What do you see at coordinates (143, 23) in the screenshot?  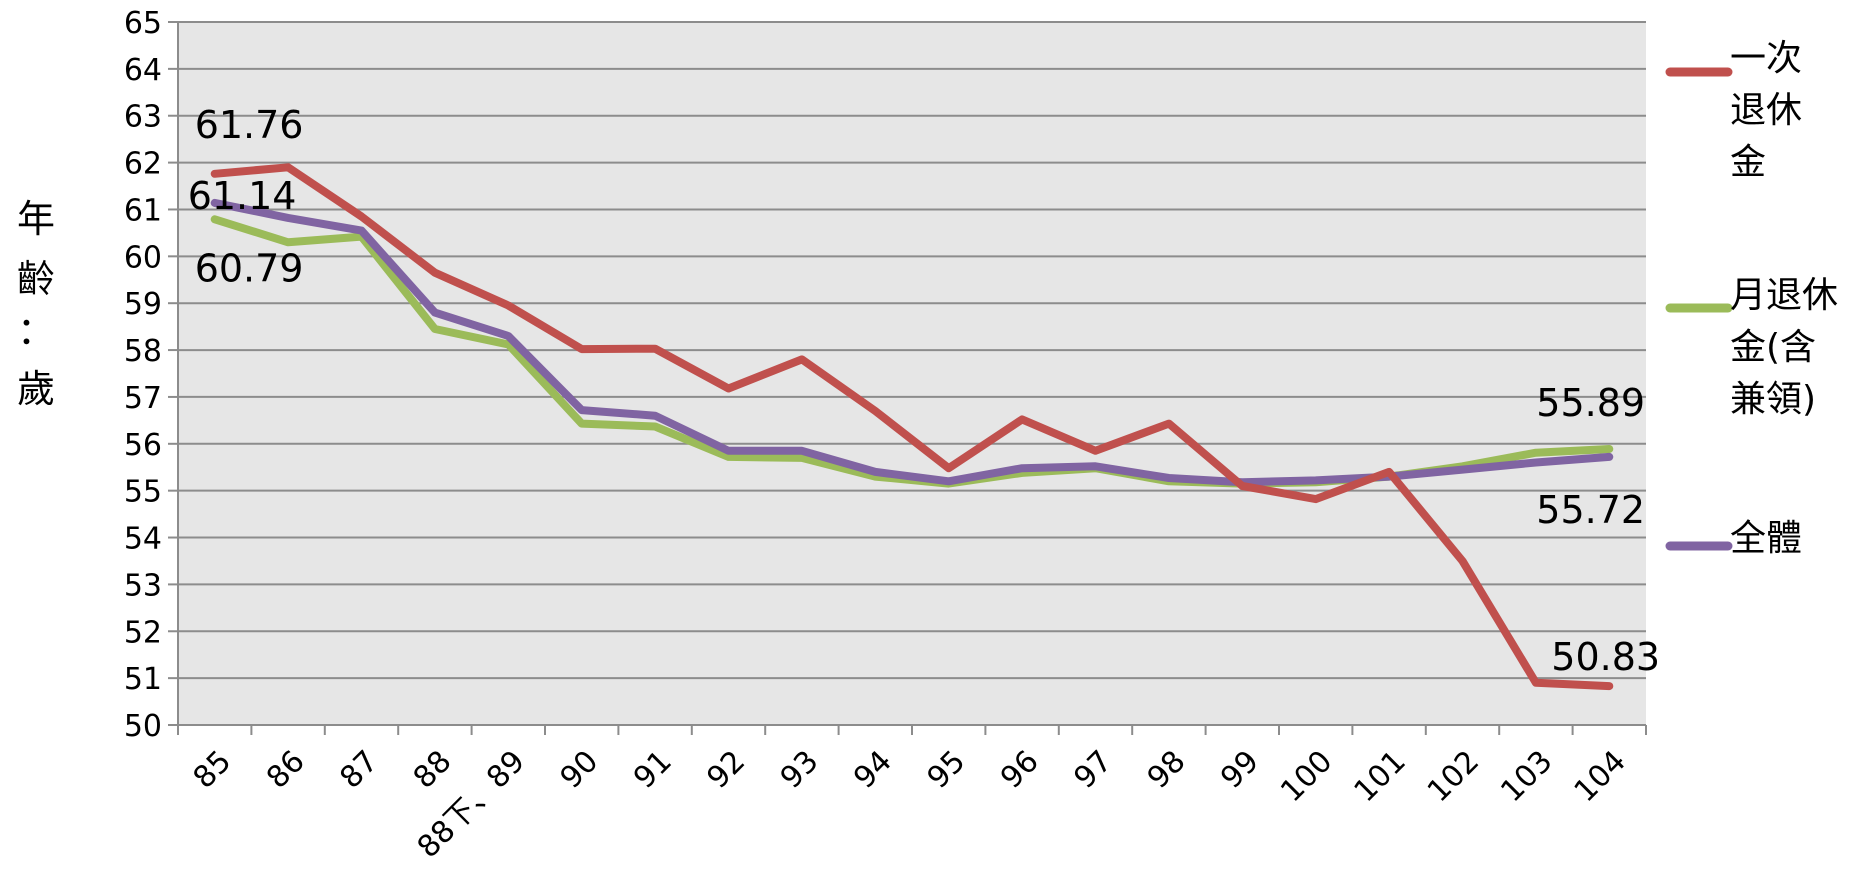 I see `y-tick-label: 65` at bounding box center [143, 23].